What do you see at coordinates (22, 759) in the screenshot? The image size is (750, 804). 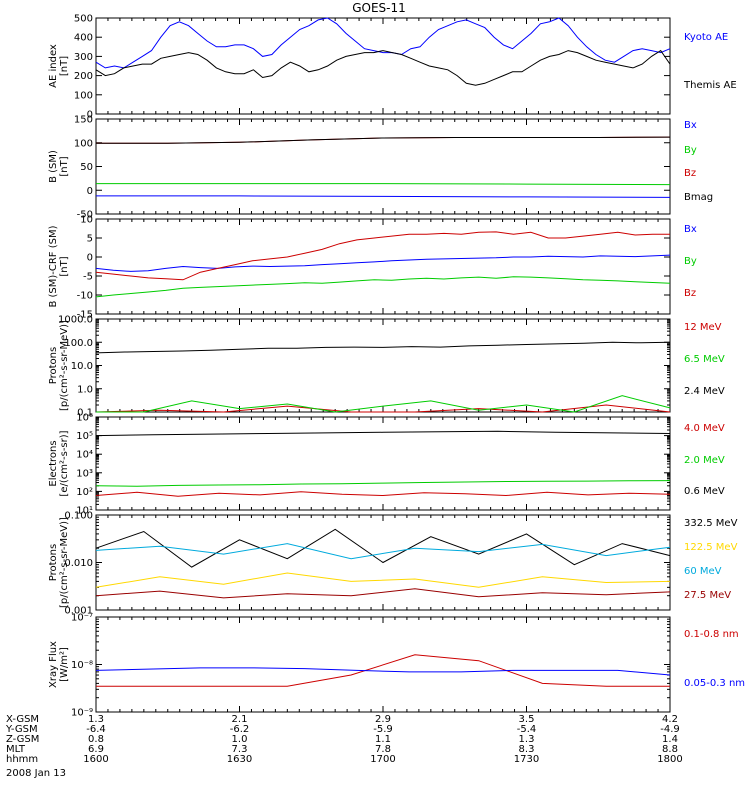 I see `x-row-label: hhmm` at bounding box center [22, 759].